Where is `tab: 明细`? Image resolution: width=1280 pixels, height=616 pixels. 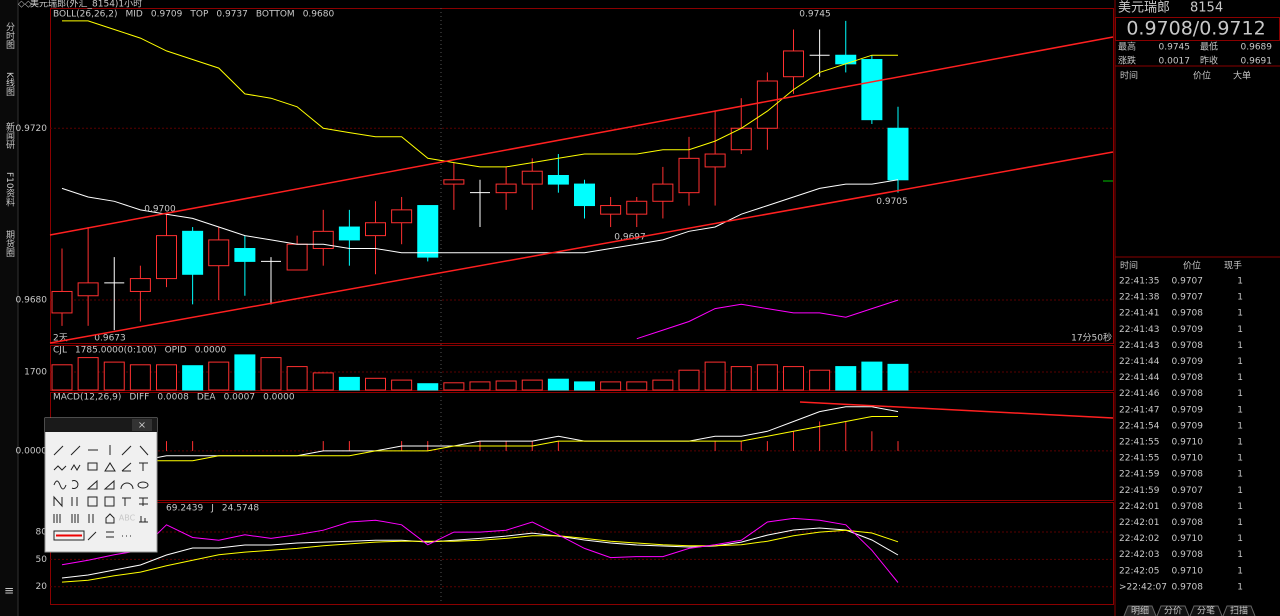 tab: 明细 is located at coordinates (1140, 610).